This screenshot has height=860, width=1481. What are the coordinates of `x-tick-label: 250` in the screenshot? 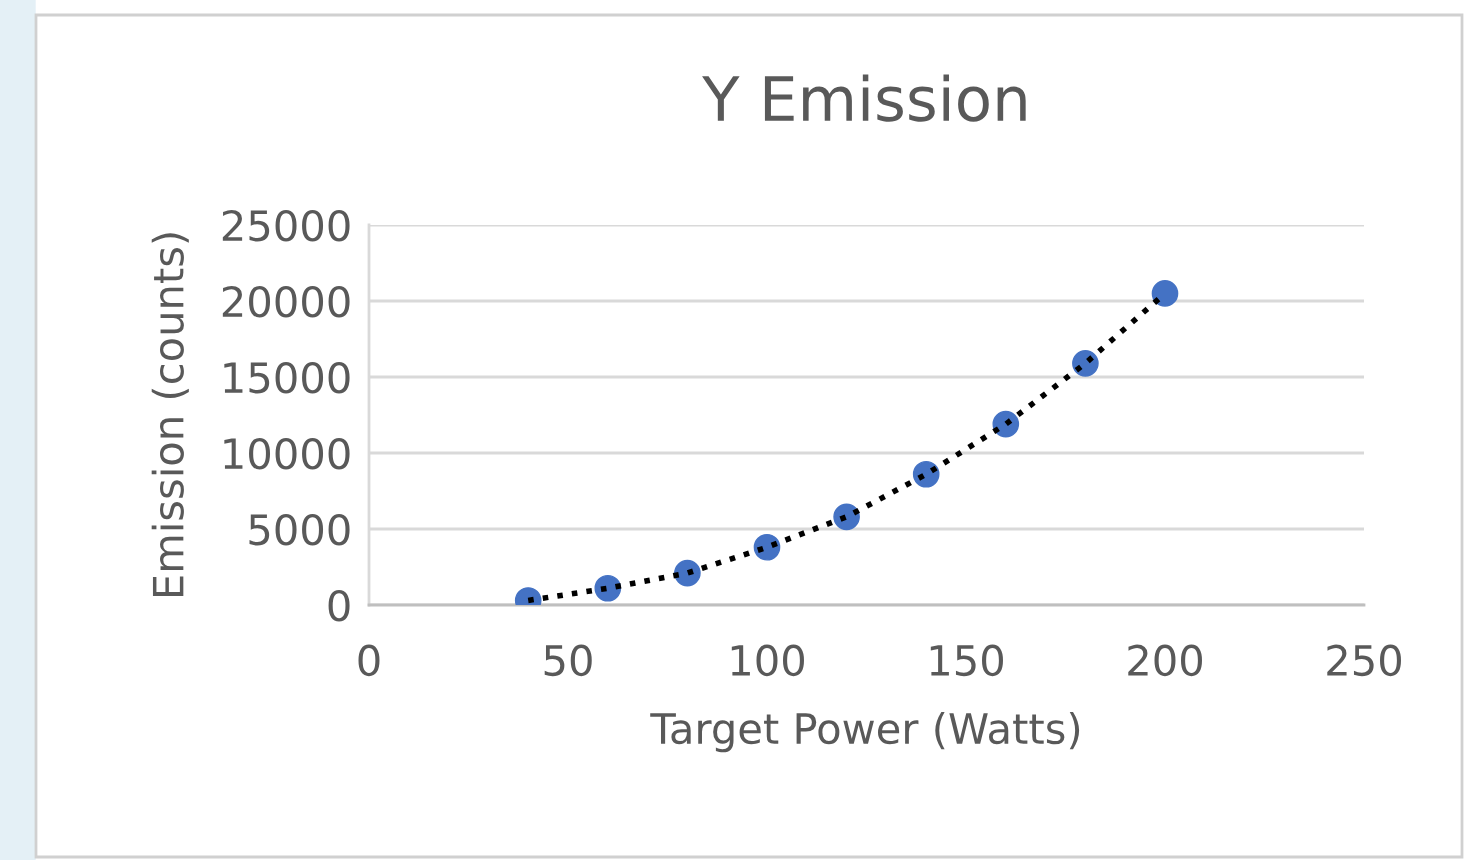 It's located at (1364, 660).